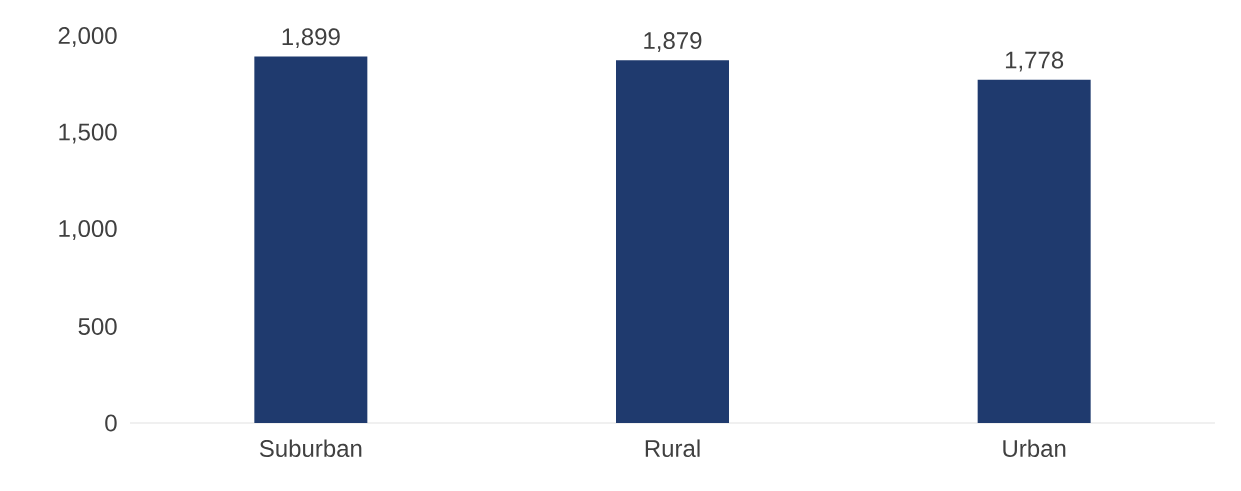  Describe the element at coordinates (673, 42) in the screenshot. I see `data-label: 1,879` at that location.